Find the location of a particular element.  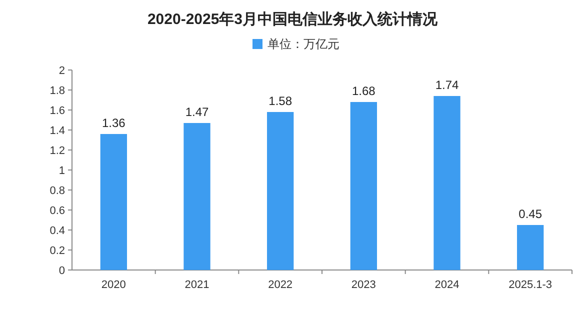

data-label: 1.74 is located at coordinates (447, 85).